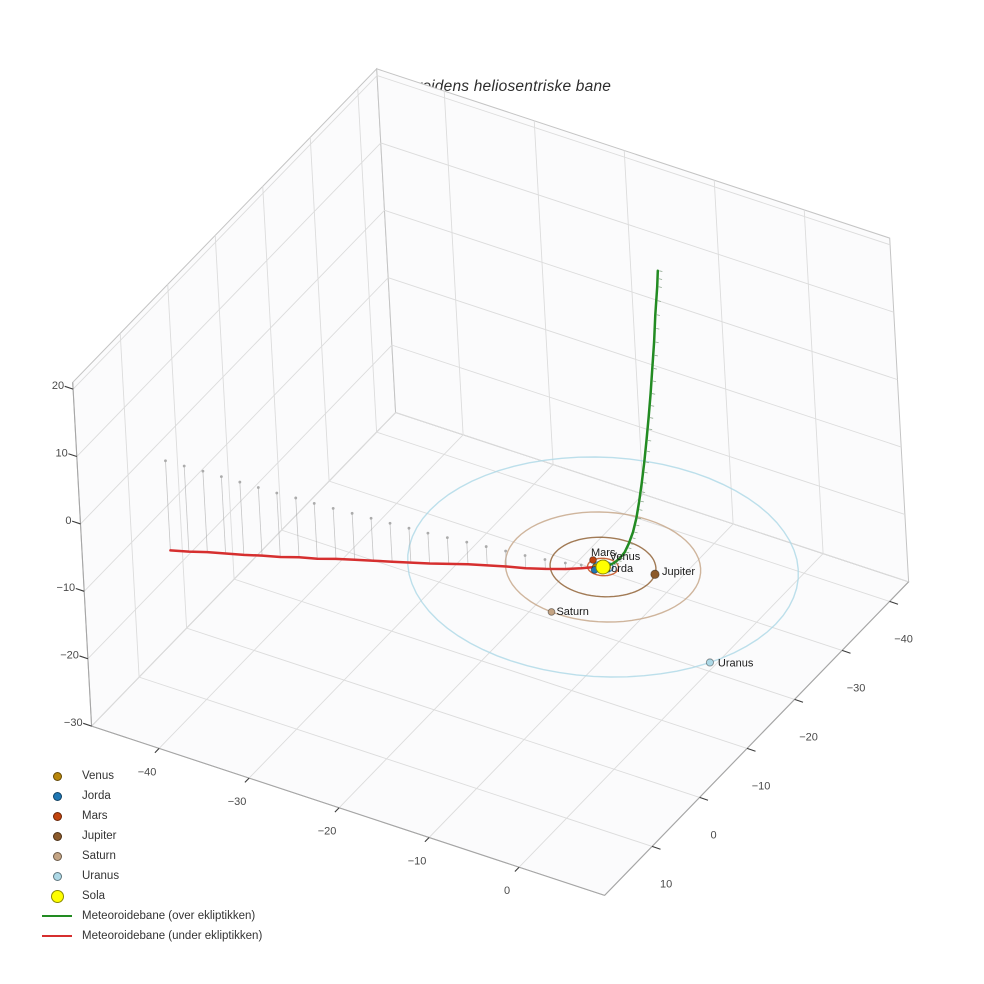  Describe the element at coordinates (96, 796) in the screenshot. I see `legend-item-jorda-label: Jorda` at that location.